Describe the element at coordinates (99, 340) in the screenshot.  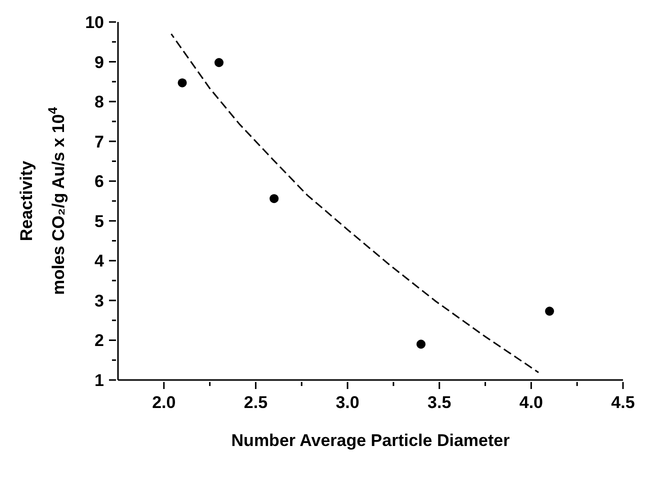
I see `y-tick-label: 2` at that location.